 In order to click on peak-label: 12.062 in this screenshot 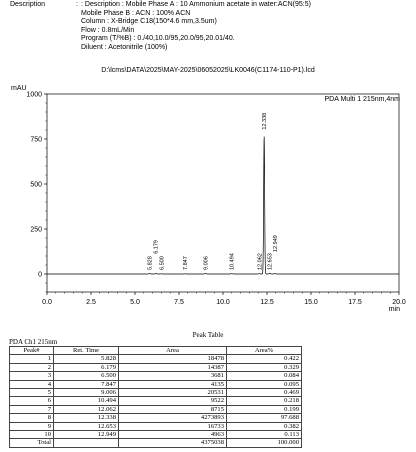, I will do `click(260, 261)`.